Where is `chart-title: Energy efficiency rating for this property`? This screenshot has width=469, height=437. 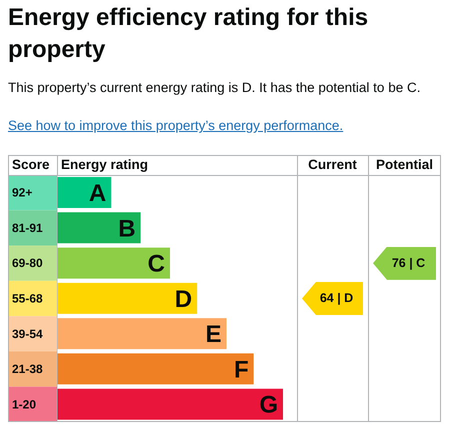 chart-title: Energy efficiency rating for this property is located at coordinates (189, 34).